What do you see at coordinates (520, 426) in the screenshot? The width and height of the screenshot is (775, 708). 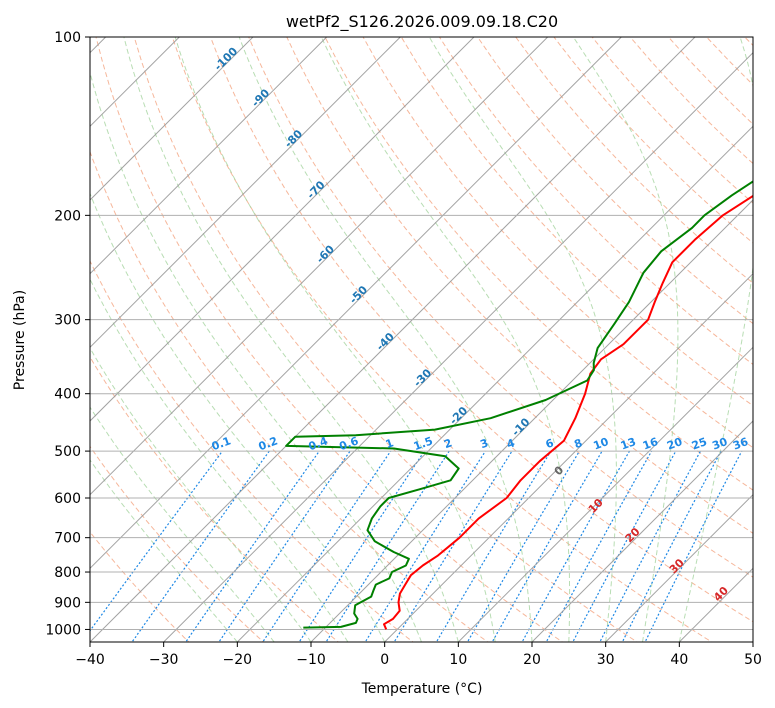 I see `isotherm-value-label: -10` at bounding box center [520, 426].